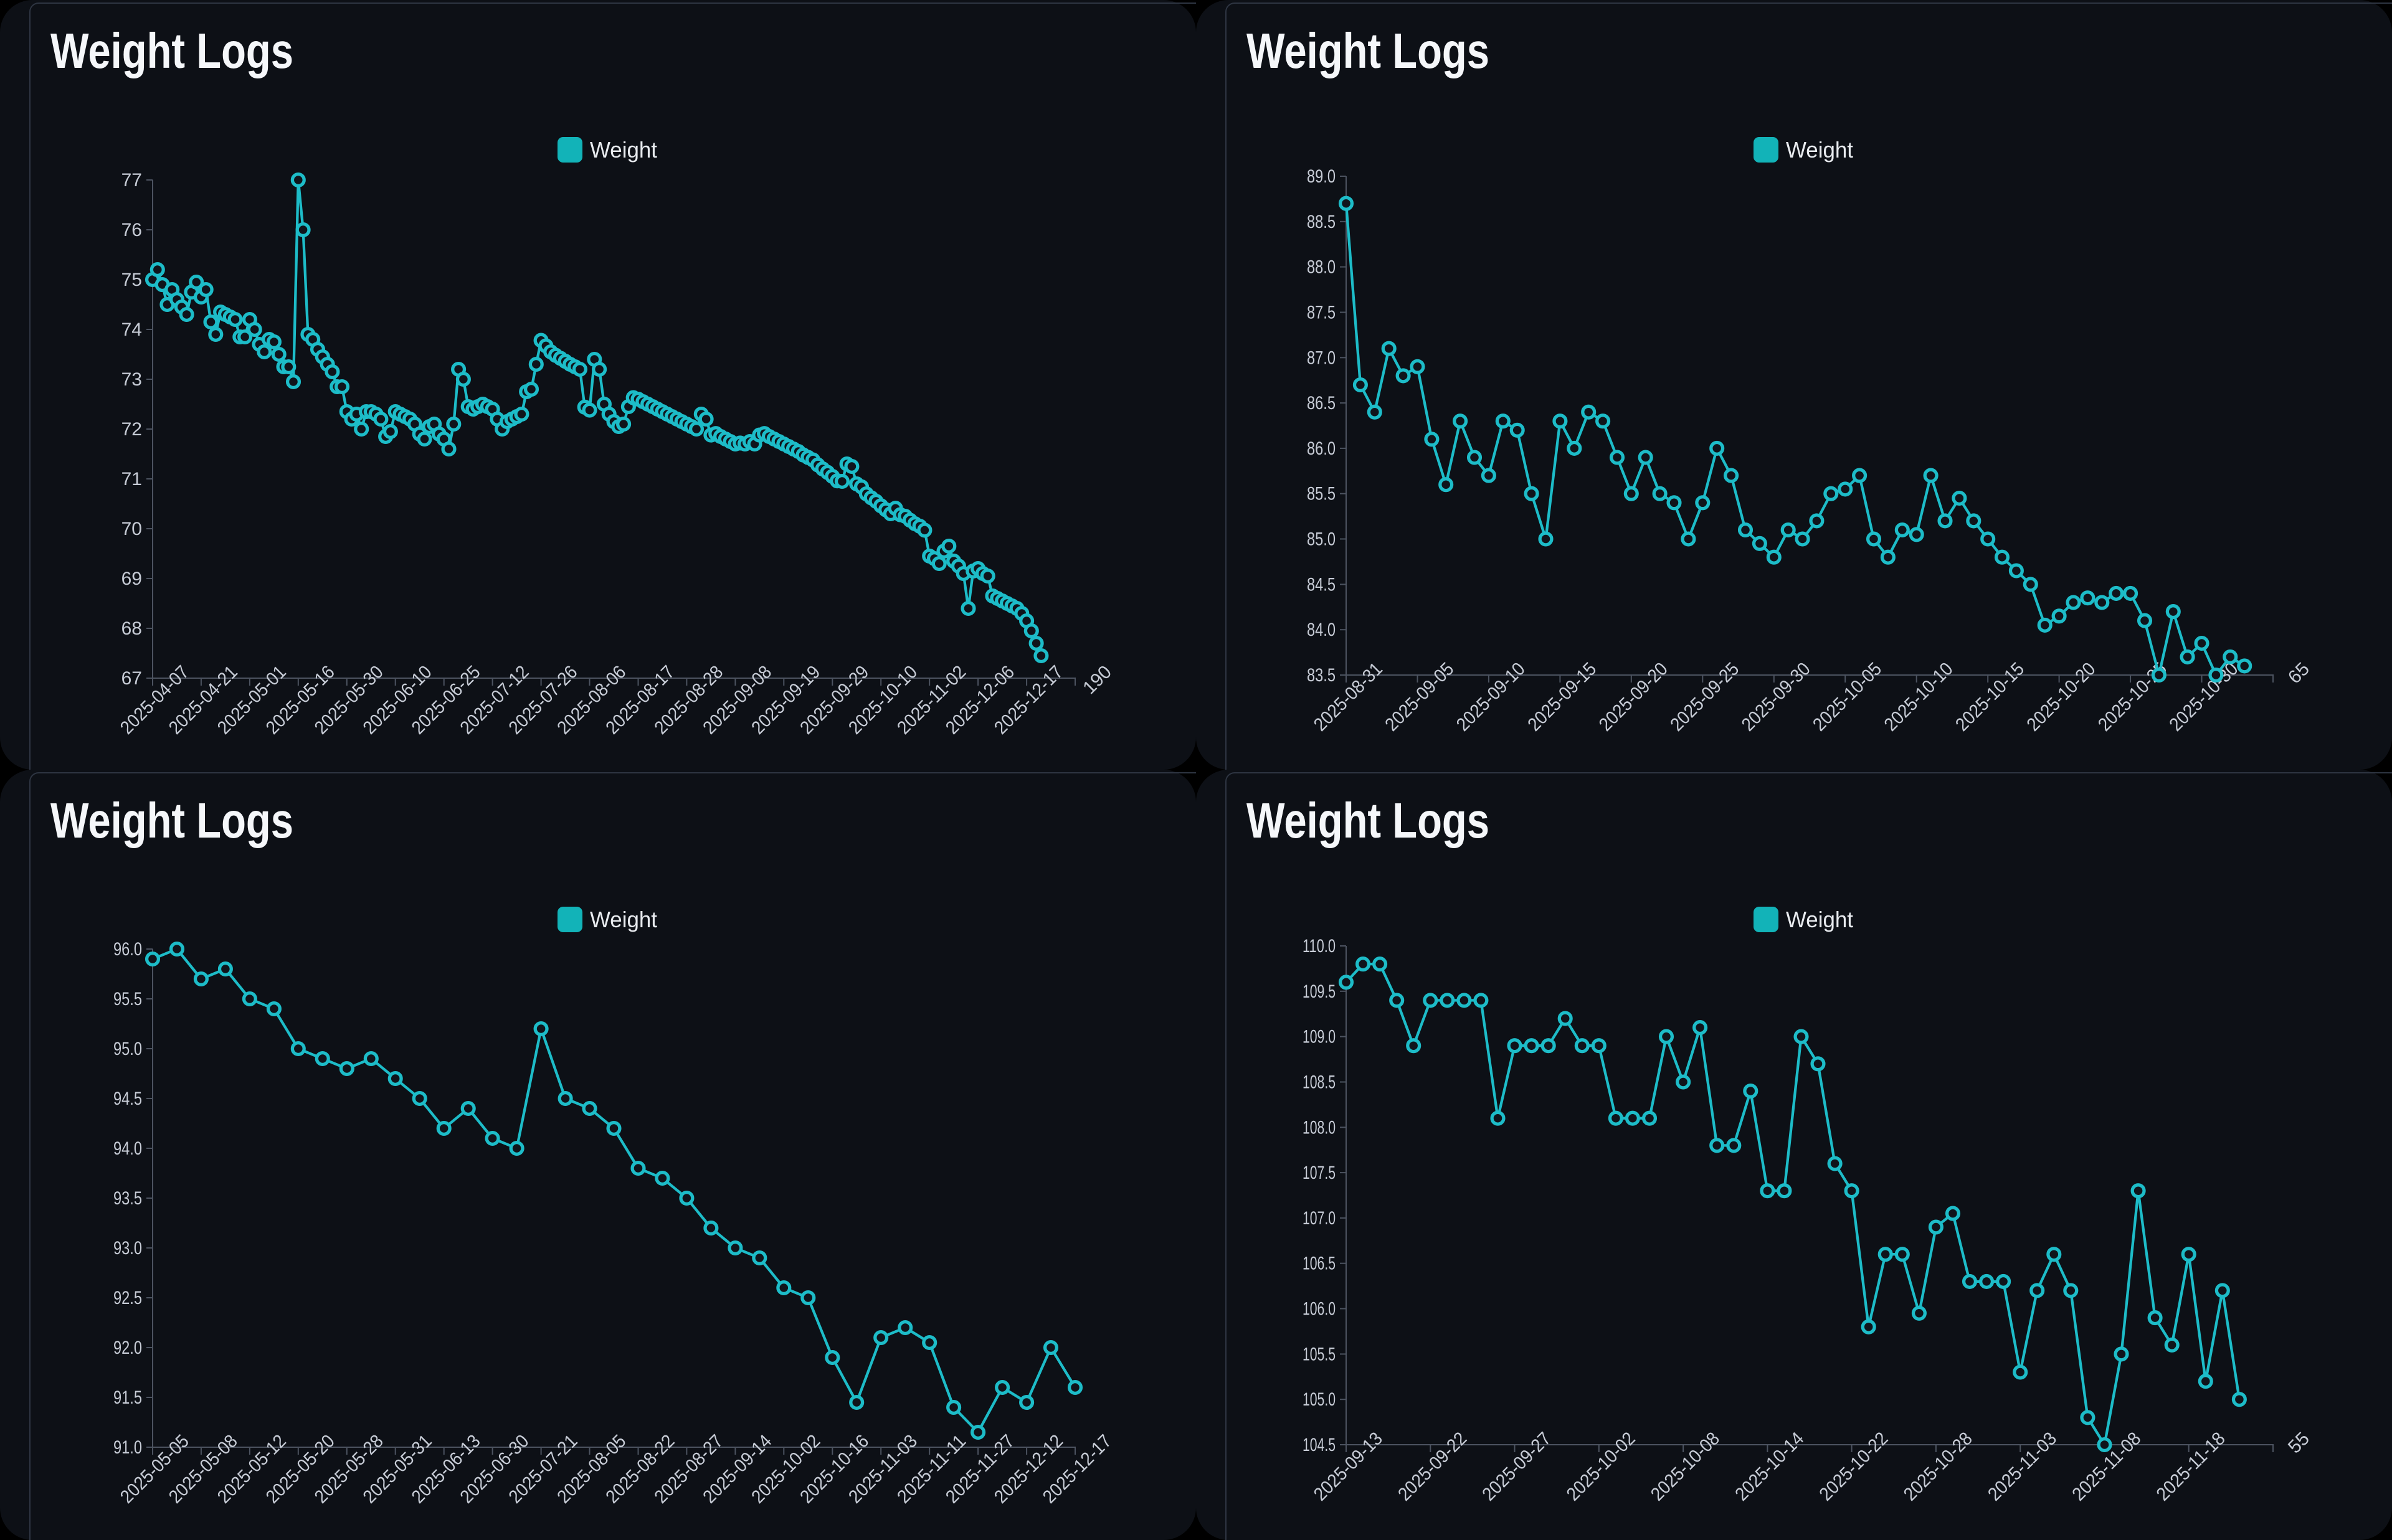 The height and width of the screenshot is (1540, 2392). What do you see at coordinates (1322, 176) in the screenshot?
I see `svg-text: 89.0` at bounding box center [1322, 176].